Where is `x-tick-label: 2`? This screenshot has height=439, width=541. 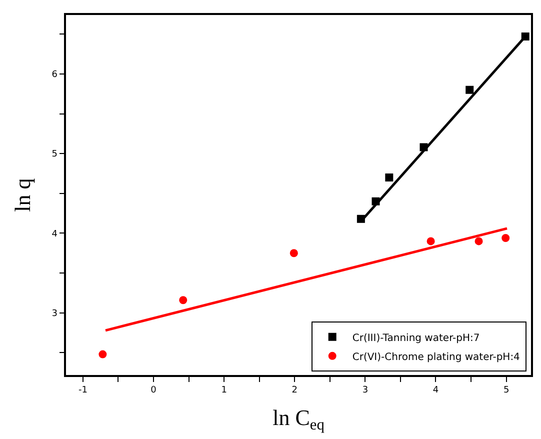 x-tick-label: 2 is located at coordinates (295, 391).